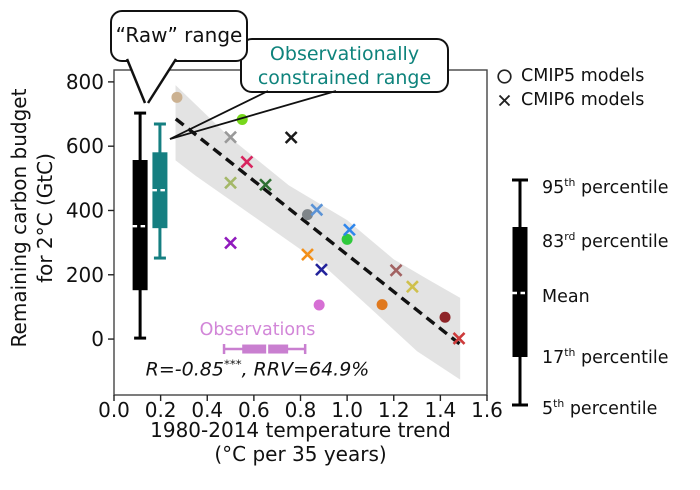 The image size is (700, 490). What do you see at coordinates (583, 100) in the screenshot?
I see `legend-cmip6-label: CMIP6 models` at bounding box center [583, 100].